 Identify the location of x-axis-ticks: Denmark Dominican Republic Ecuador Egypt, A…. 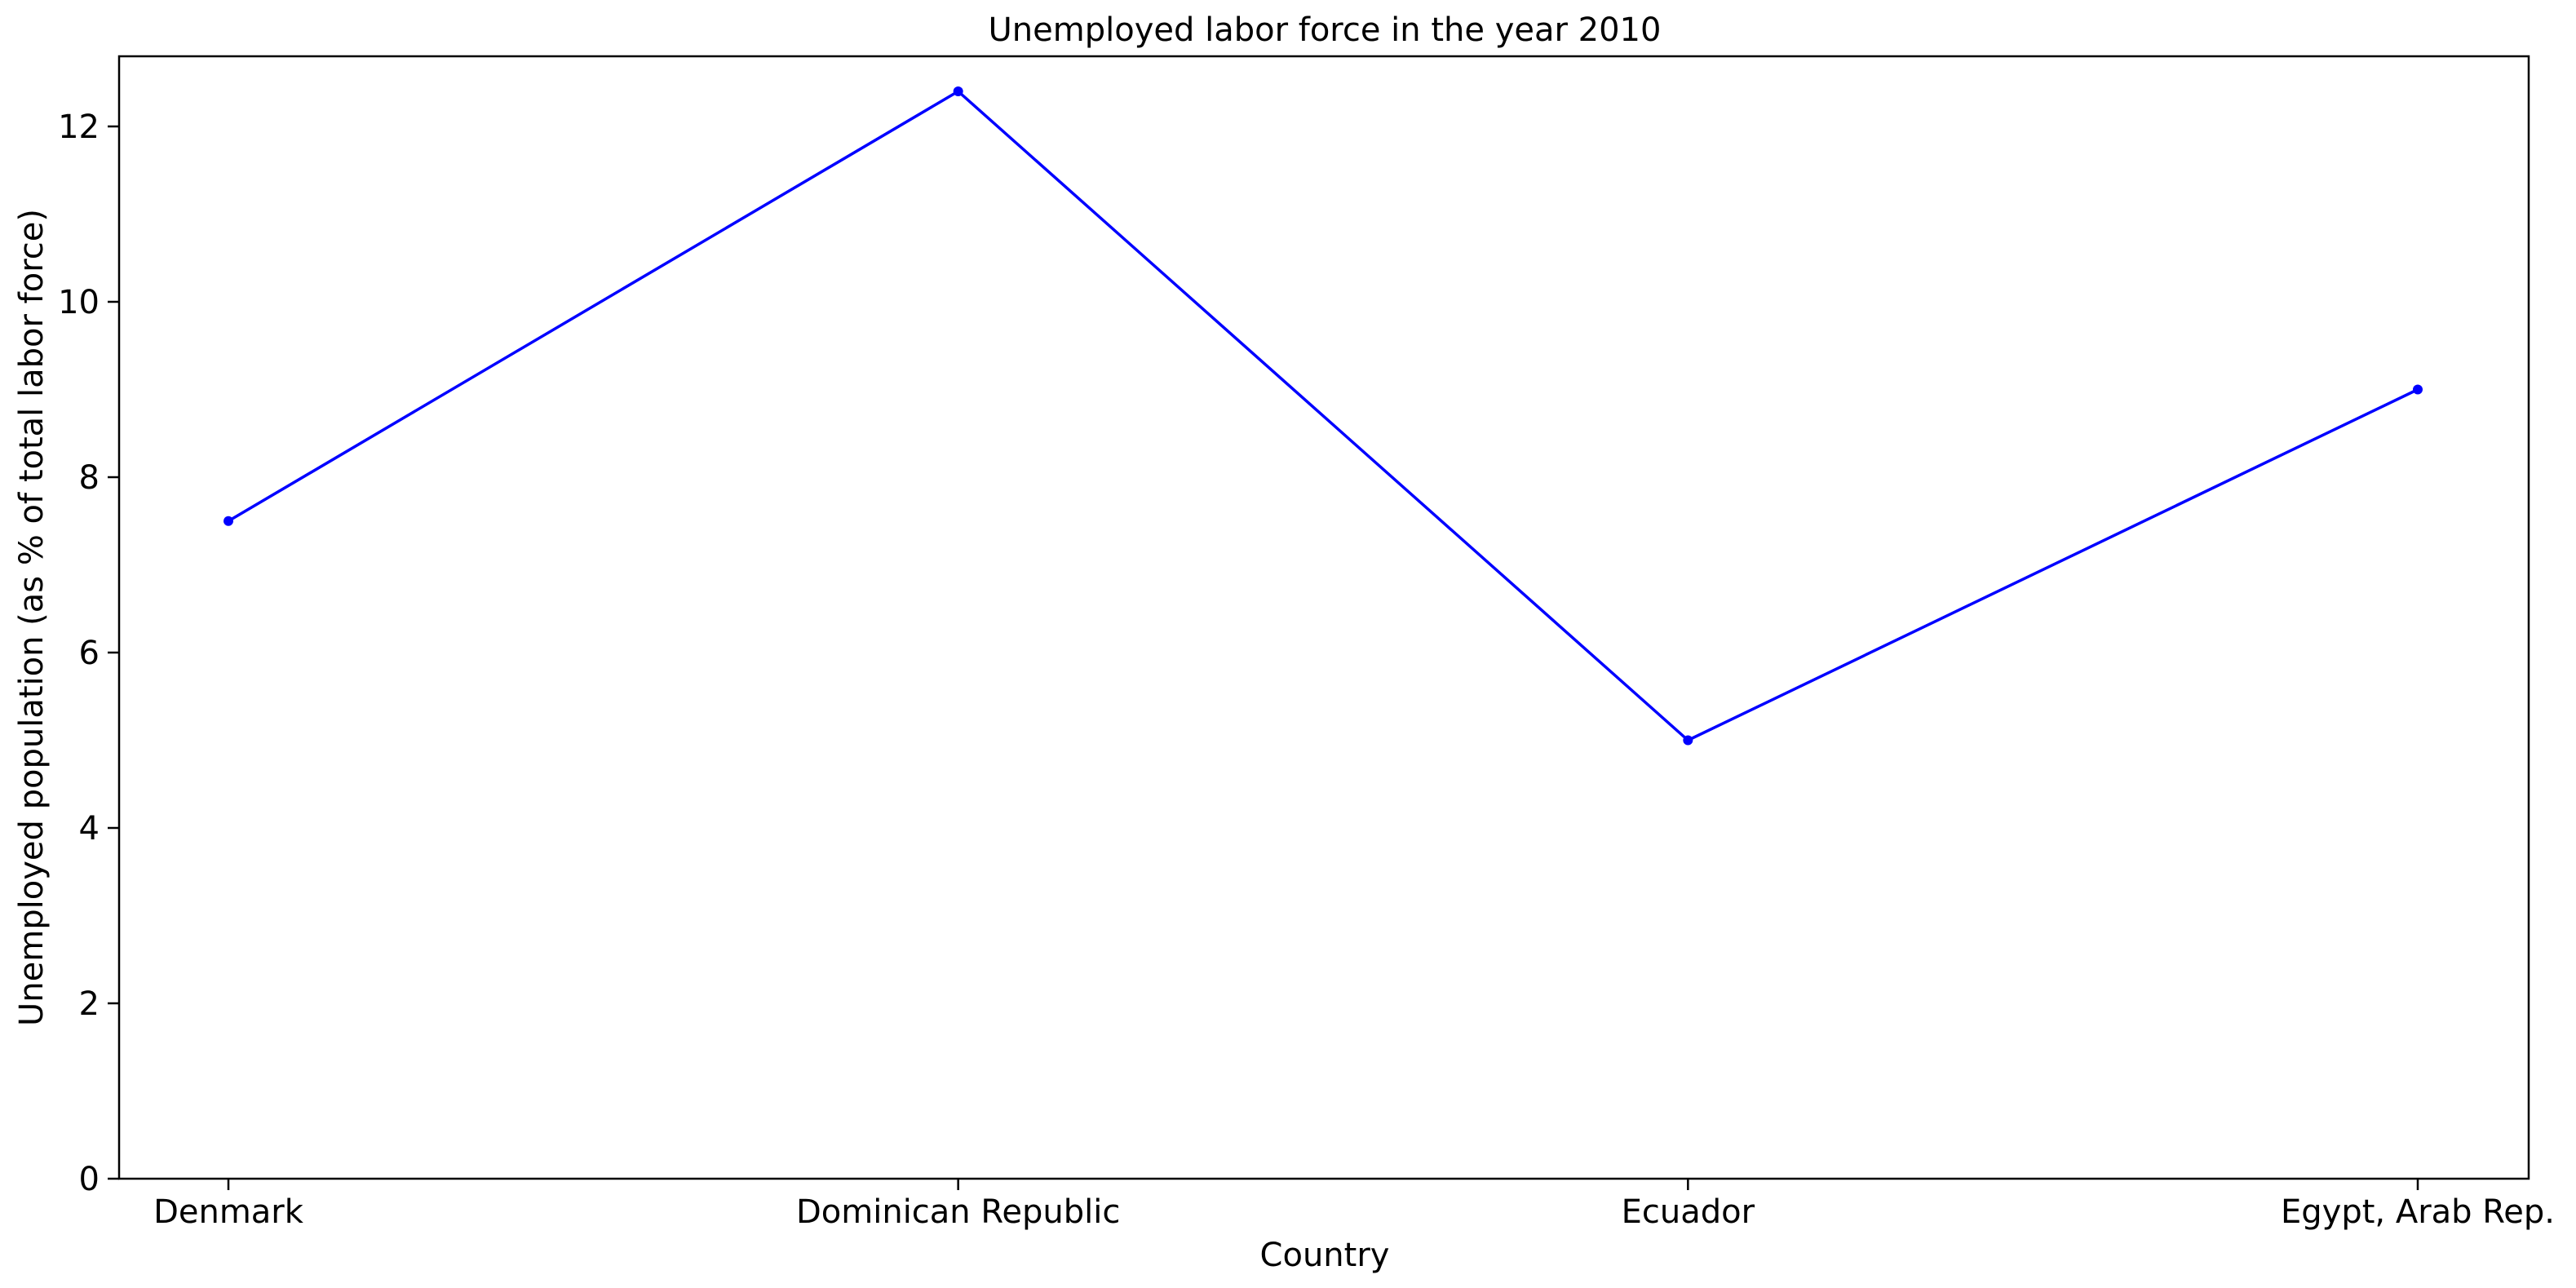
(1354, 1205).